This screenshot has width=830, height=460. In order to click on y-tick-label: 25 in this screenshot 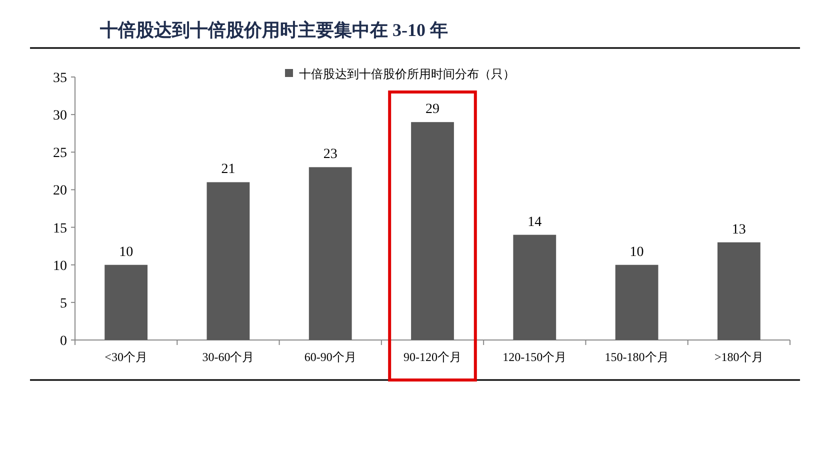, I will do `click(60, 154)`.